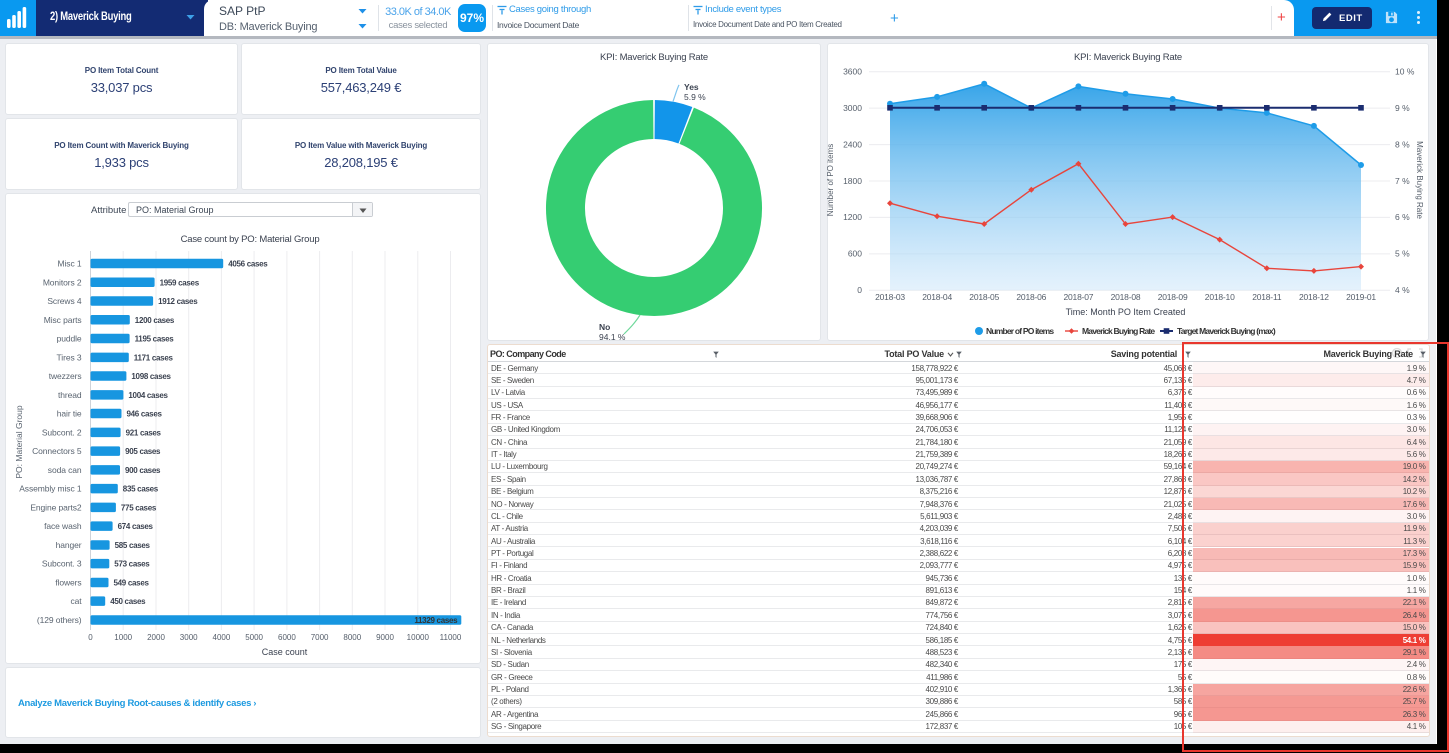 This screenshot has height=753, width=1449. Describe the element at coordinates (64, 301) in the screenshot. I see `svg-text: Screws 4` at that location.